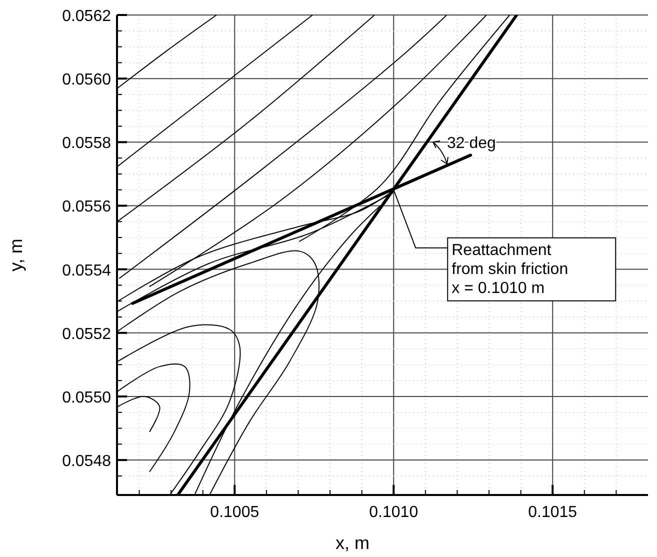  I want to click on x-tick-label: 0.1005, so click(235, 512).